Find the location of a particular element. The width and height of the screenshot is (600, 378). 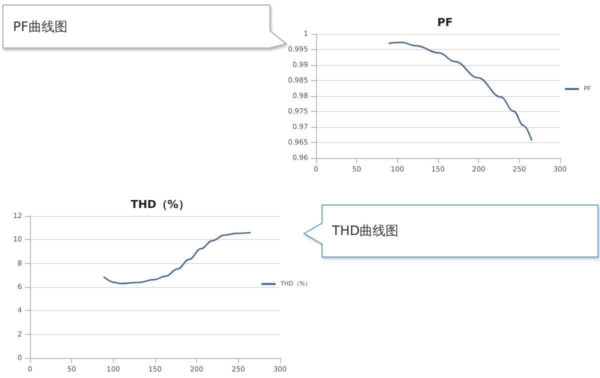

chart-title: THD（%） is located at coordinates (160, 204).